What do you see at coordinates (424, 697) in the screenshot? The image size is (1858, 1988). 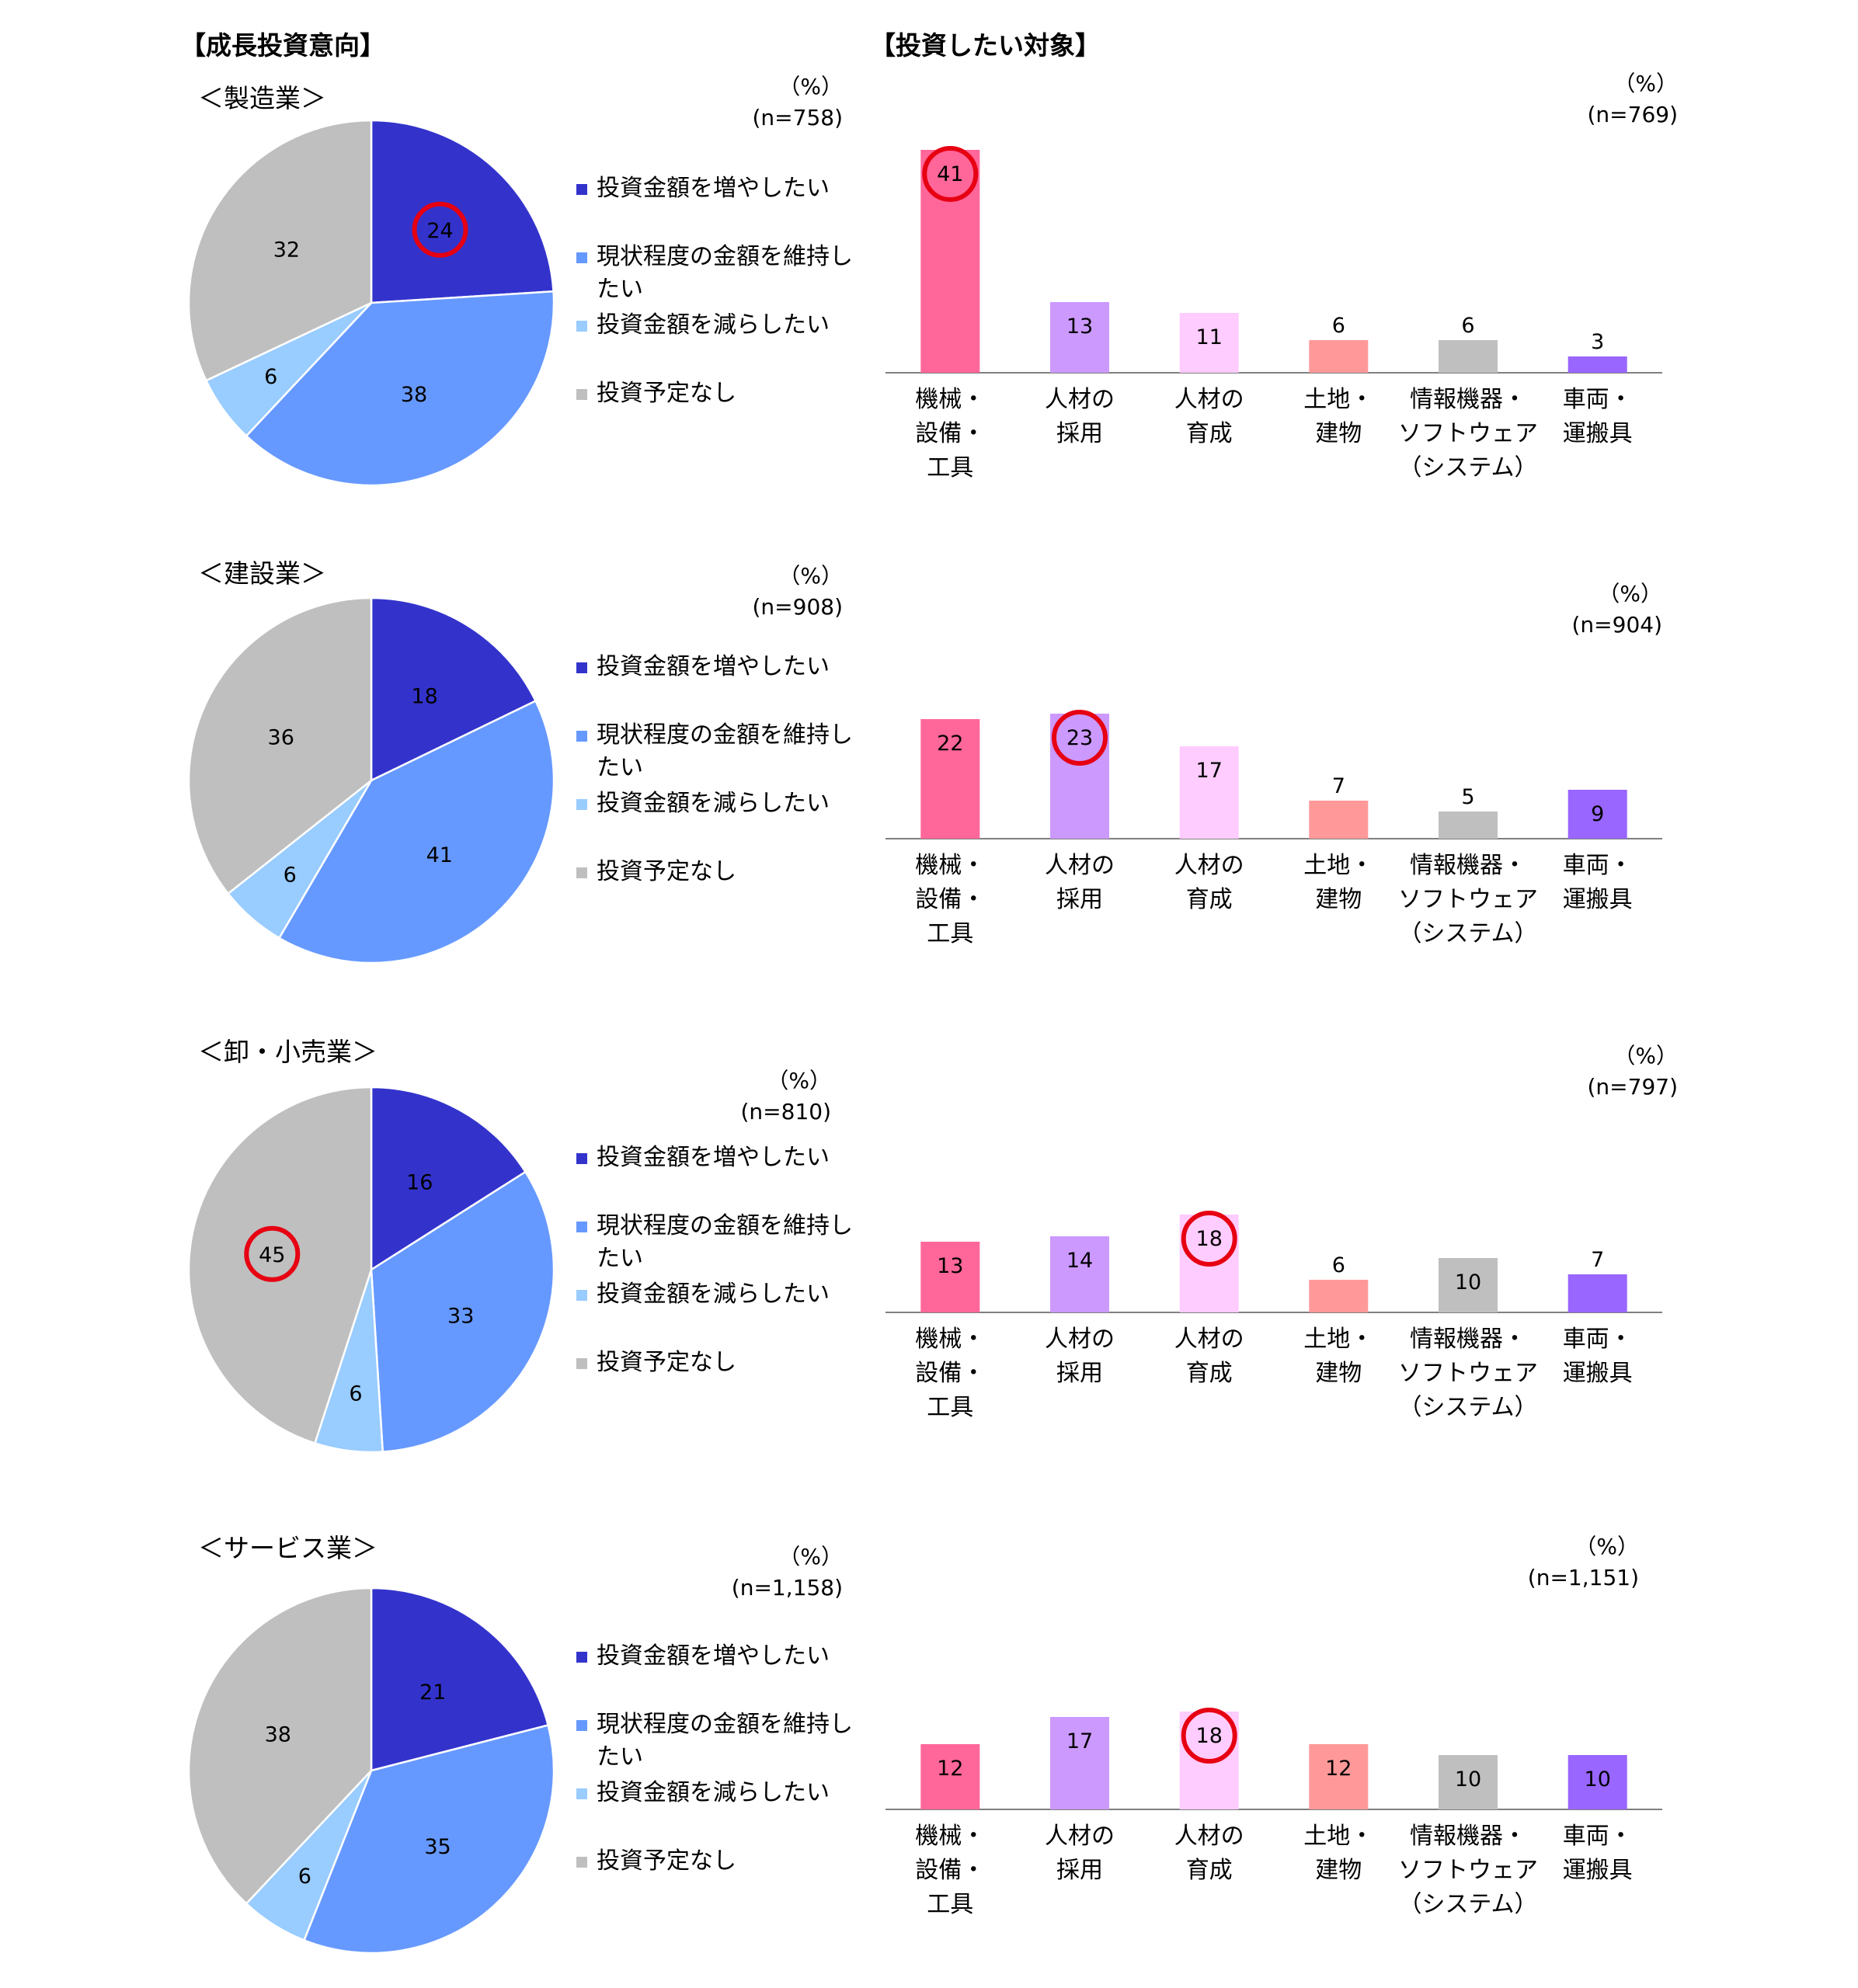 I see `pie-value-label: 18` at bounding box center [424, 697].